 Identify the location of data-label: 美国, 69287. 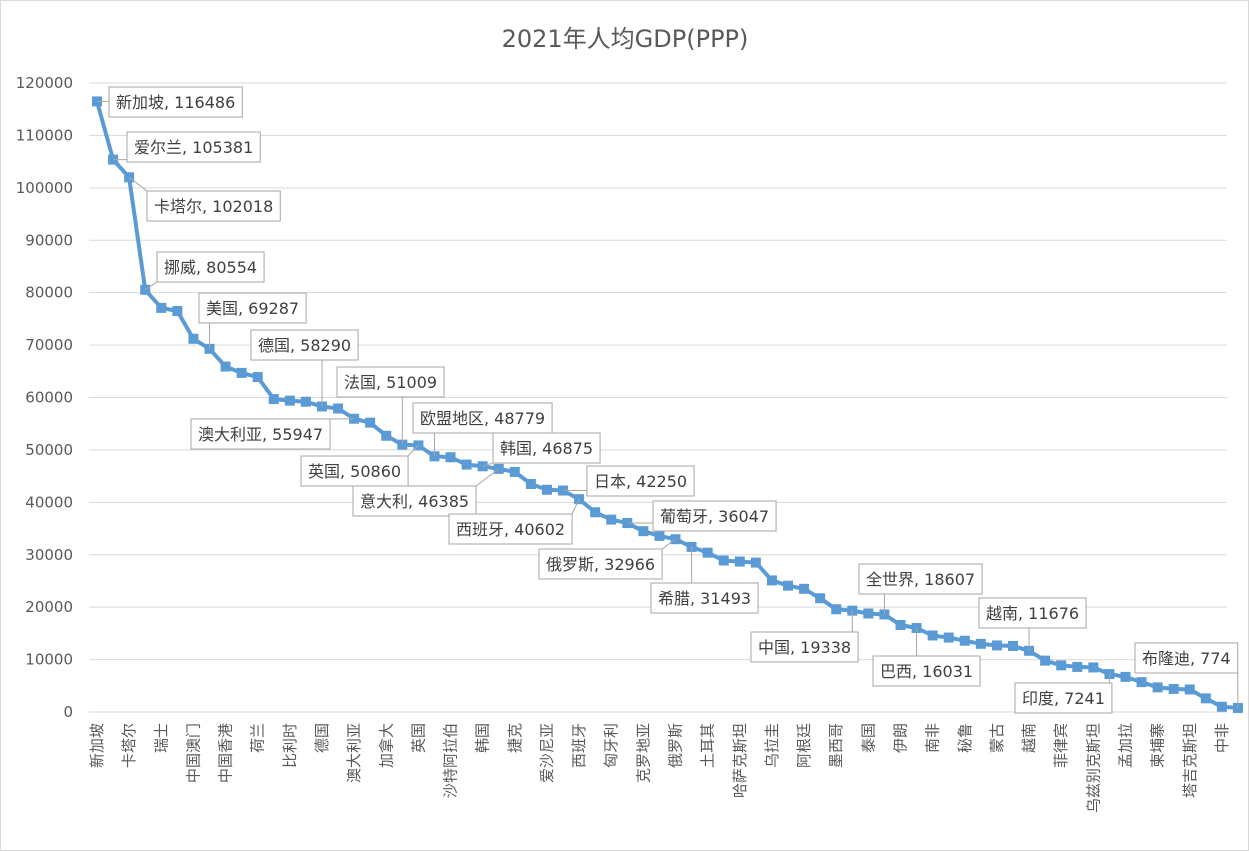
(252, 308).